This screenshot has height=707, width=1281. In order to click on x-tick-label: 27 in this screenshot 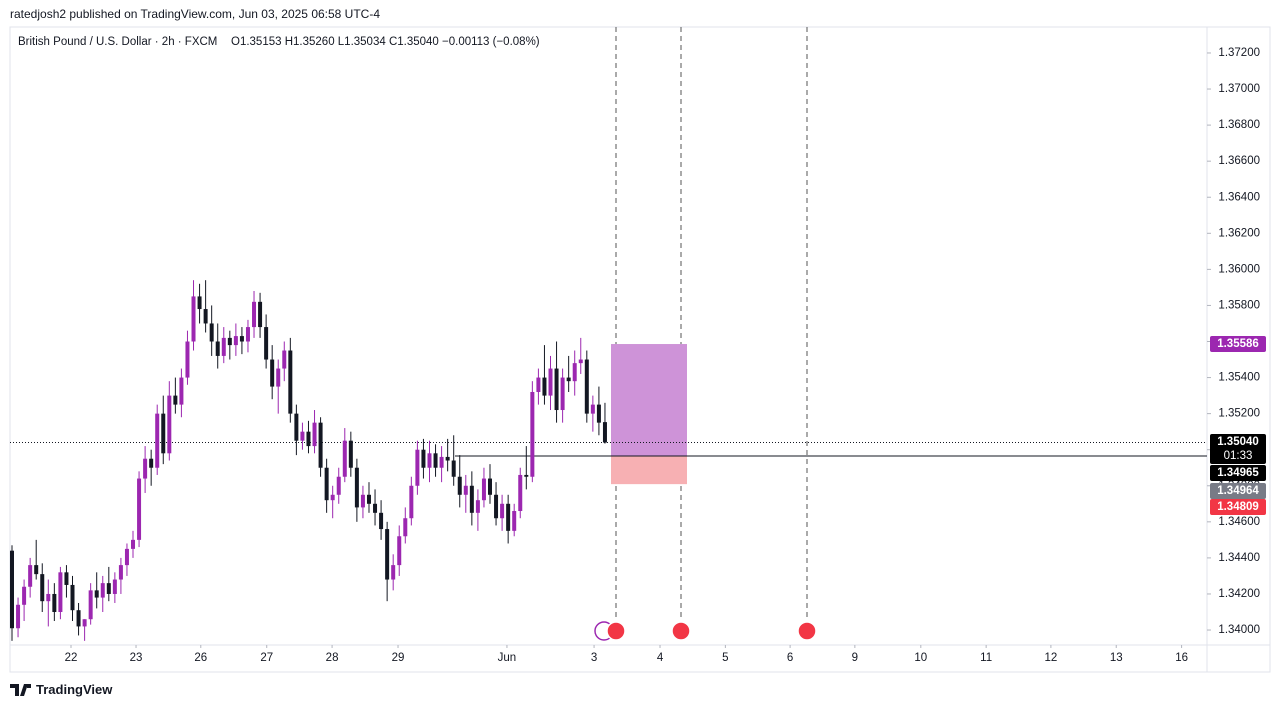, I will do `click(266, 658)`.